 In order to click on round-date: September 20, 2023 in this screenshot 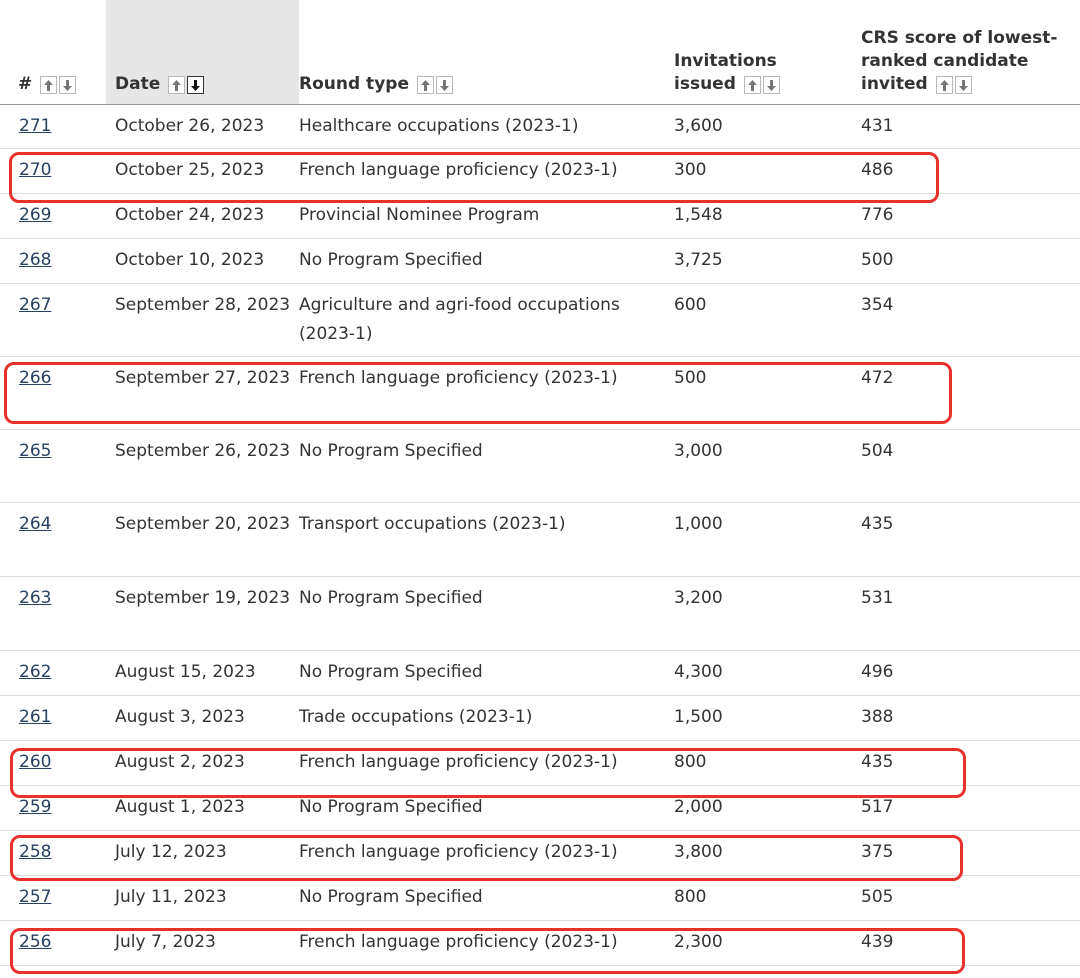, I will do `click(203, 523)`.